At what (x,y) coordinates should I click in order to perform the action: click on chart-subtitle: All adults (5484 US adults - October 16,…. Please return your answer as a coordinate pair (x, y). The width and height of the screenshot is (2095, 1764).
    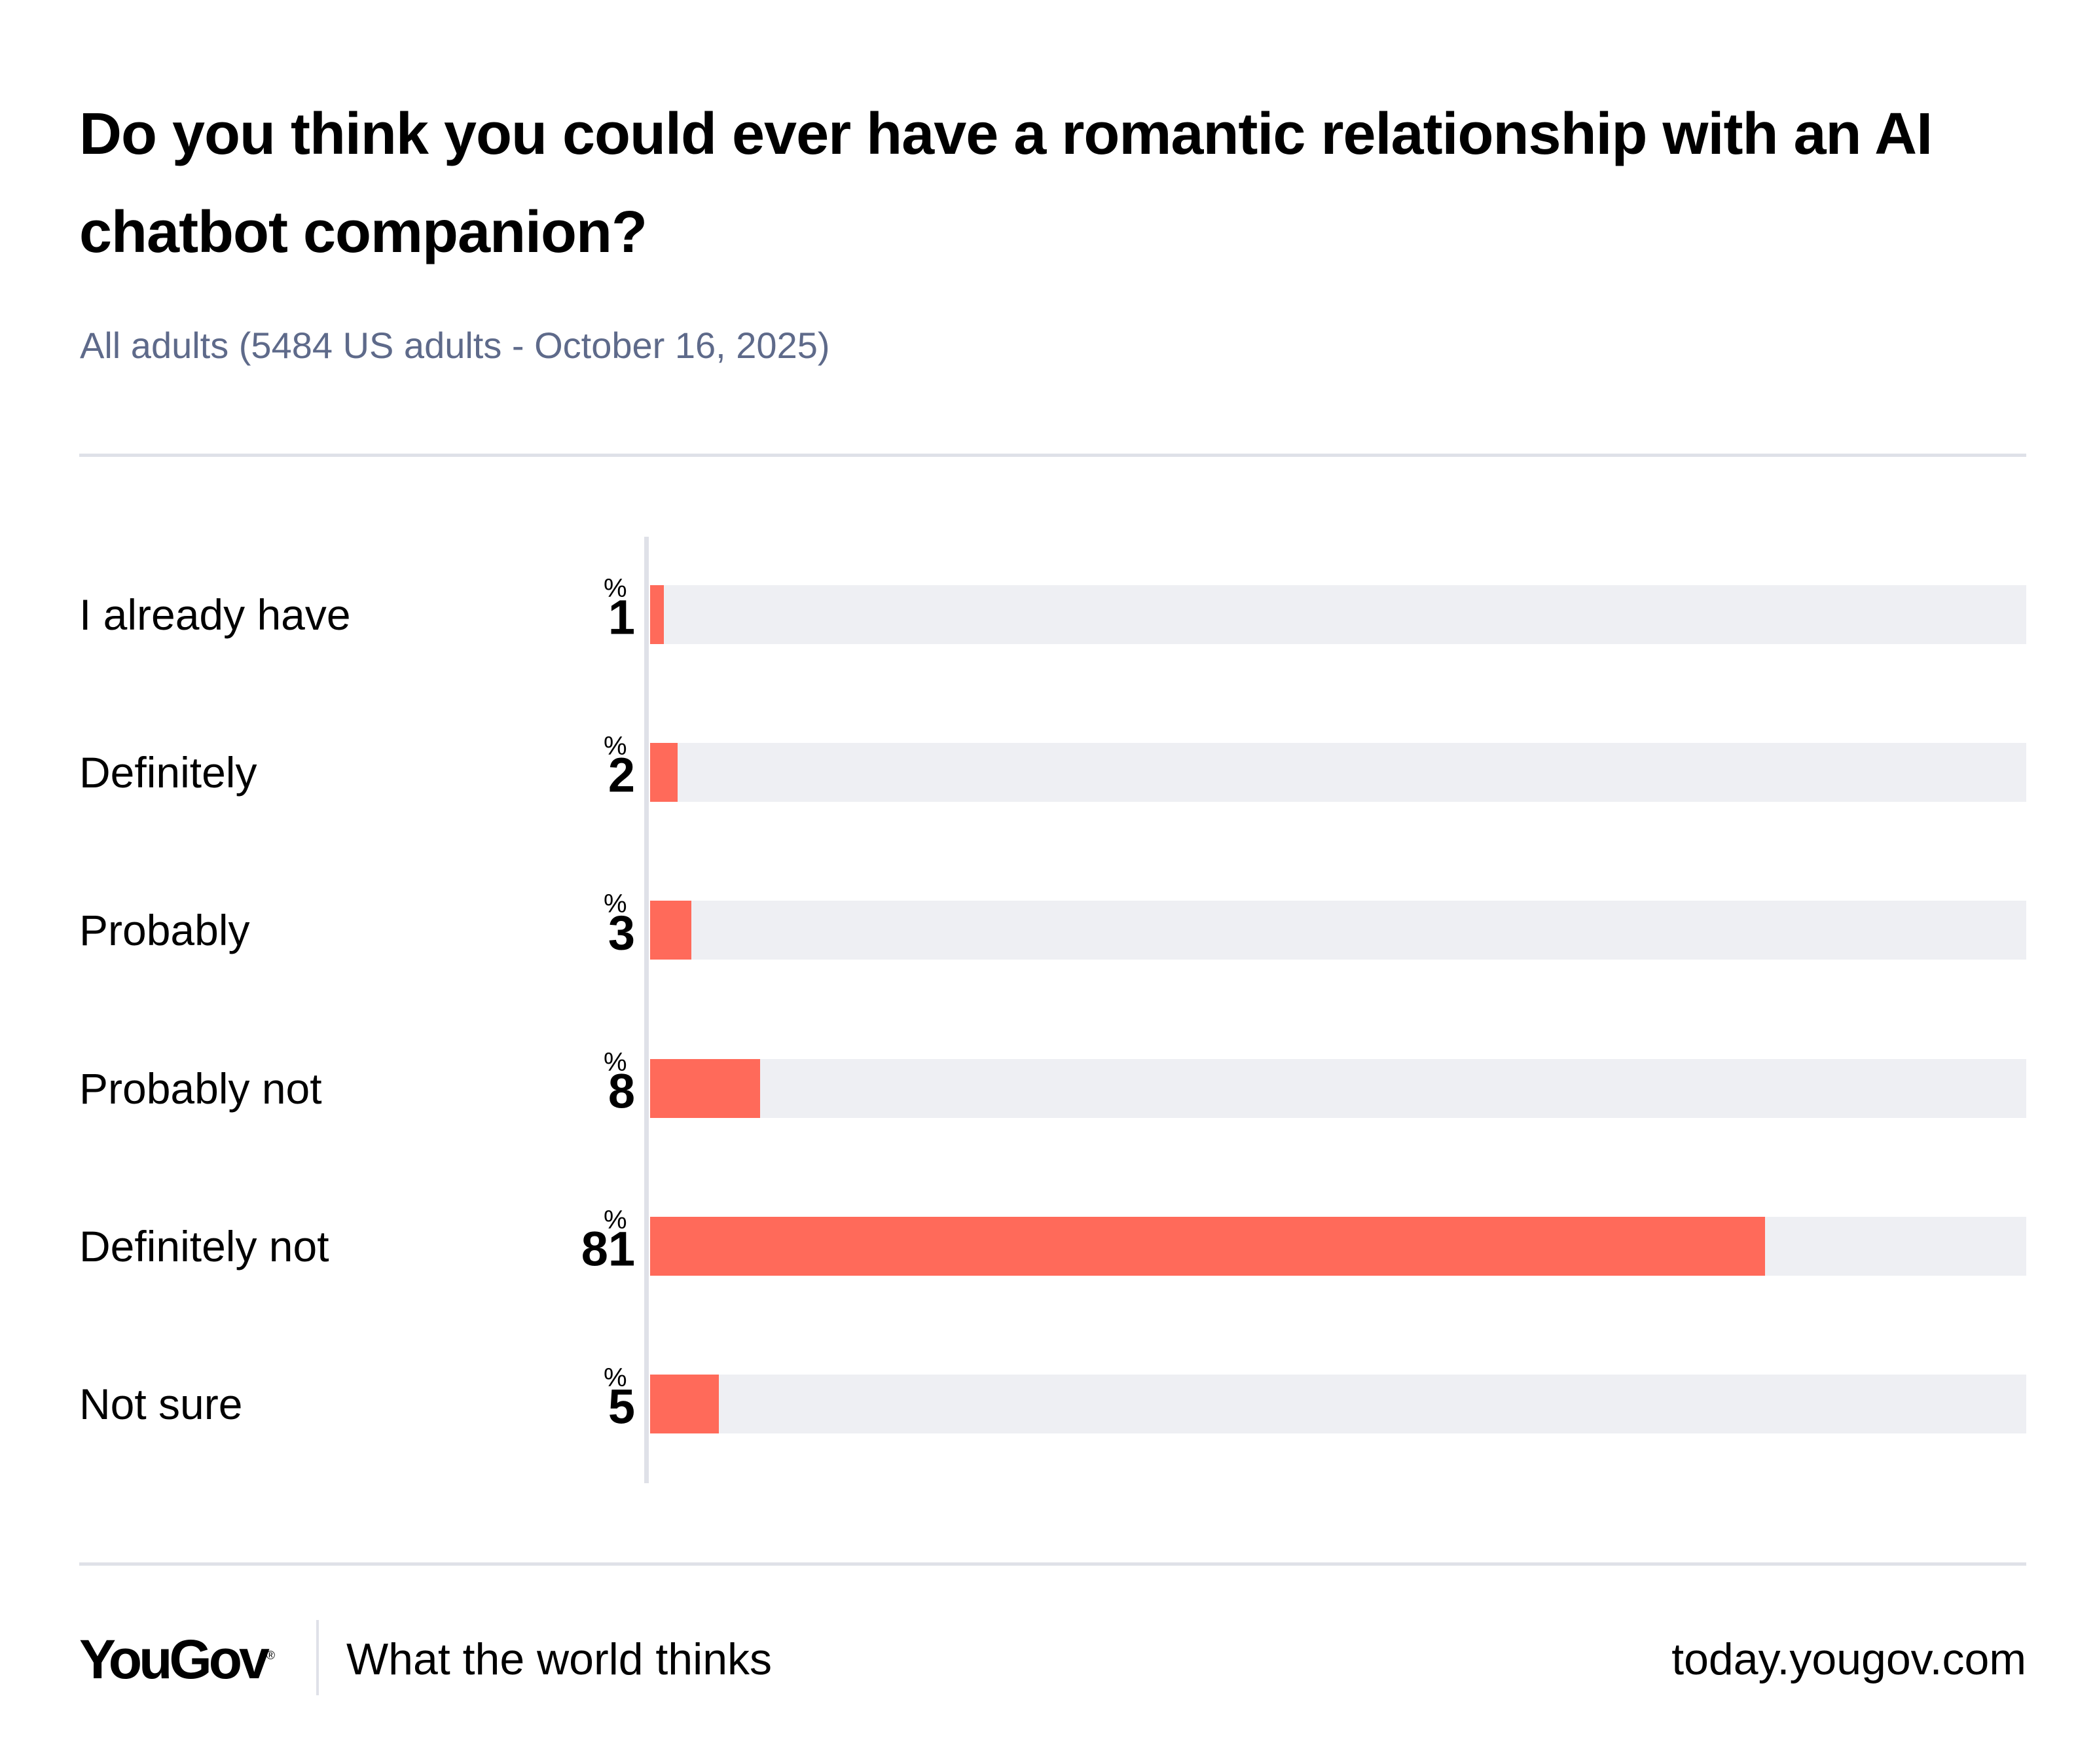
    Looking at the image, I should click on (455, 345).